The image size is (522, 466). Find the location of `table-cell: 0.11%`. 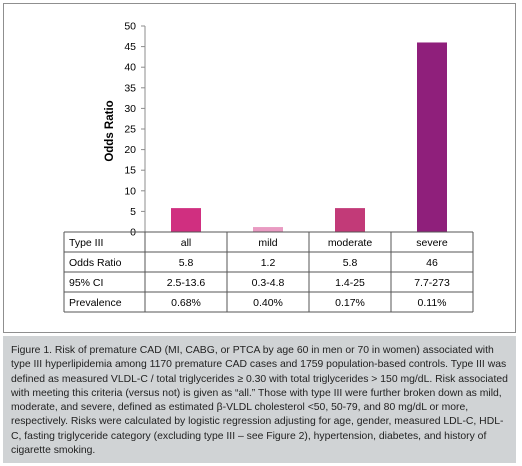

table-cell: 0.11% is located at coordinates (432, 303).